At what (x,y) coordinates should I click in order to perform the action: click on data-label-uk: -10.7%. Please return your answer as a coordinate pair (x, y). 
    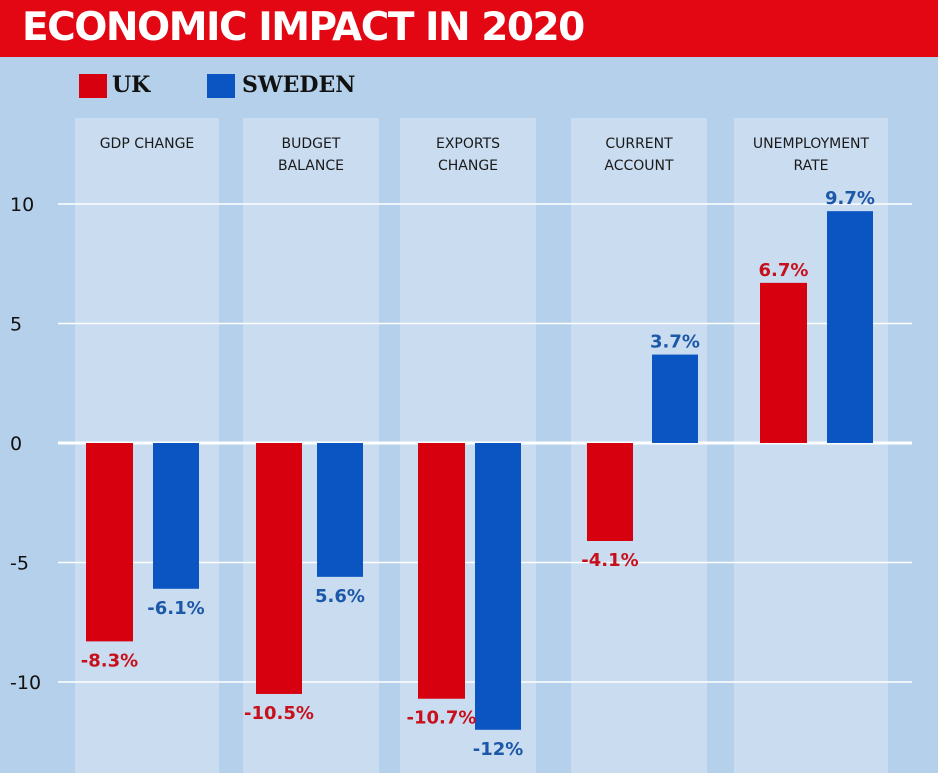
    Looking at the image, I should click on (442, 718).